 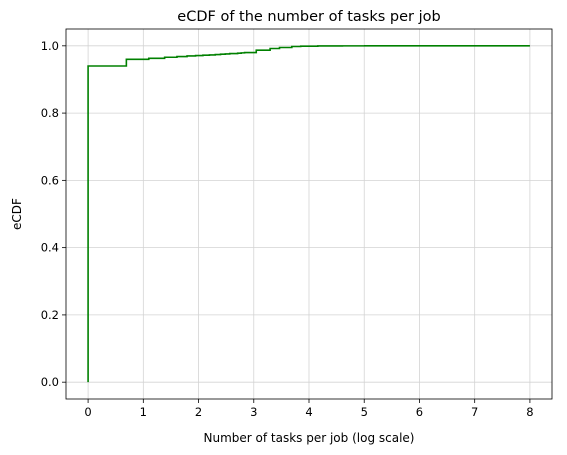 What do you see at coordinates (198, 412) in the screenshot?
I see `x-tick-label: 2` at bounding box center [198, 412].